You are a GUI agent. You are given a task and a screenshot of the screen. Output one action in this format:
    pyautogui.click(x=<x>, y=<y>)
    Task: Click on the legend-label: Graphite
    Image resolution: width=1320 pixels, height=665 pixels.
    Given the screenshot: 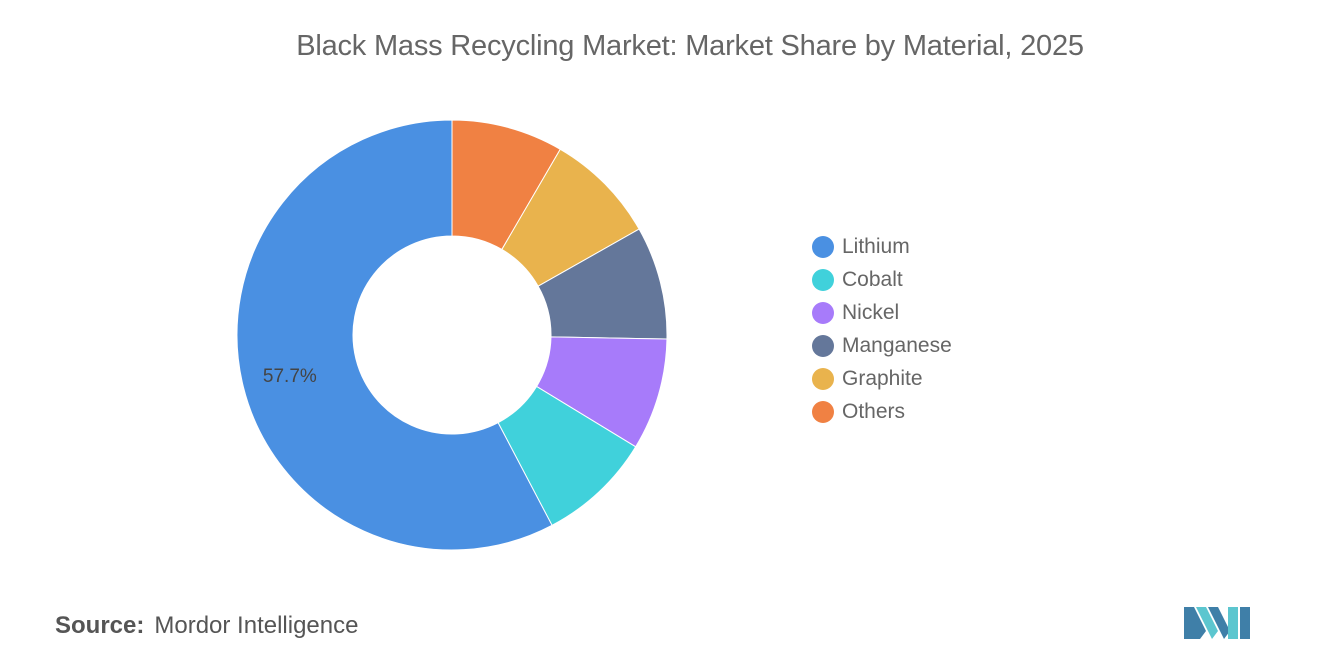 What is the action you would take?
    pyautogui.click(x=882, y=378)
    